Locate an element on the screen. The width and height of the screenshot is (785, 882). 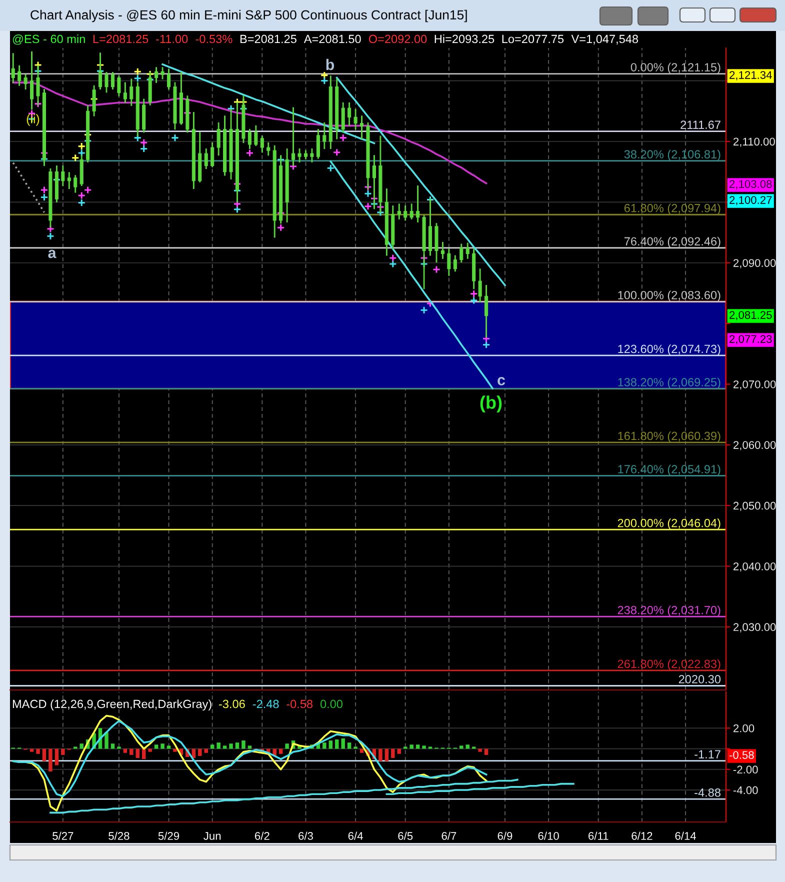
ref-line-label: 138.20% (2,069.25) is located at coordinates (669, 383).